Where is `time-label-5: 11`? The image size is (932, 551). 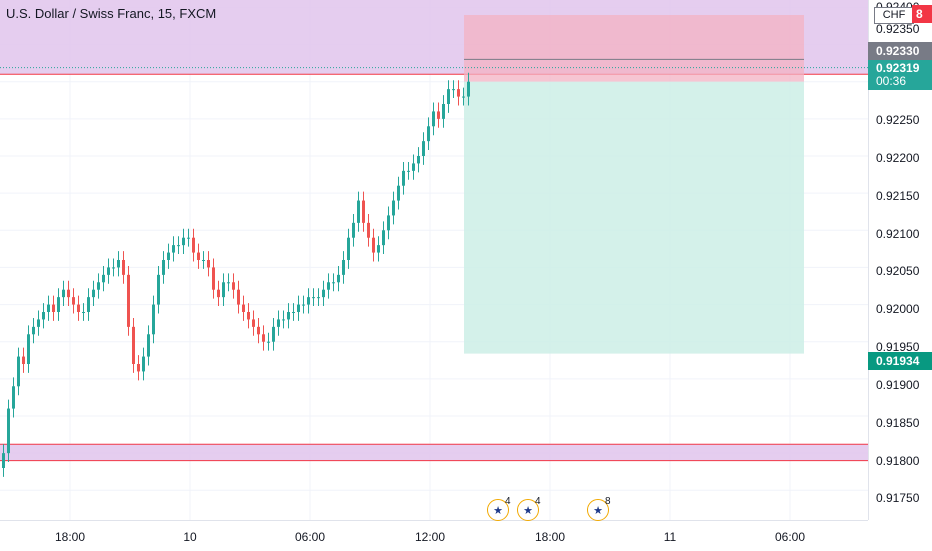 time-label-5: 11 is located at coordinates (670, 537).